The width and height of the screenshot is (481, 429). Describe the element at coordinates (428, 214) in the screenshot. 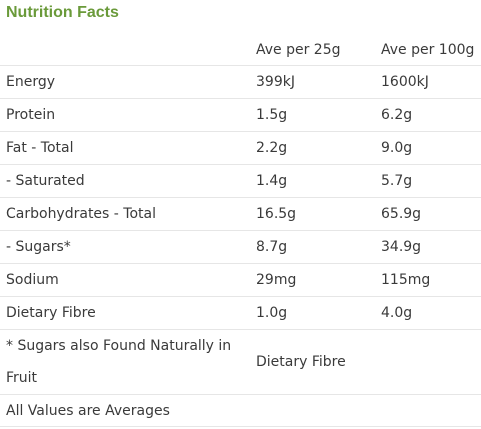

I see `nutrient-value: 65.9g` at that location.